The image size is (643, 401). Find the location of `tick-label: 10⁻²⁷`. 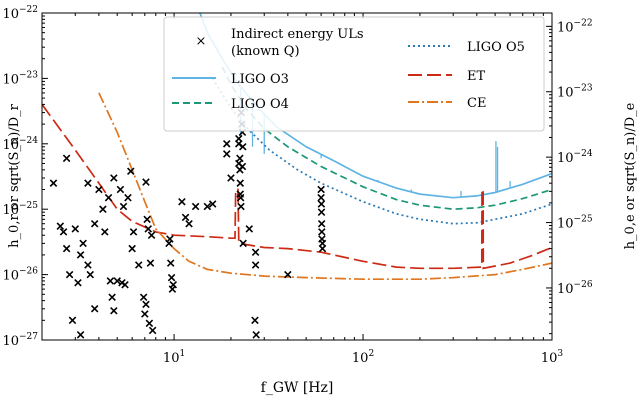

tick-label: 10⁻²⁷ is located at coordinates (20, 340).